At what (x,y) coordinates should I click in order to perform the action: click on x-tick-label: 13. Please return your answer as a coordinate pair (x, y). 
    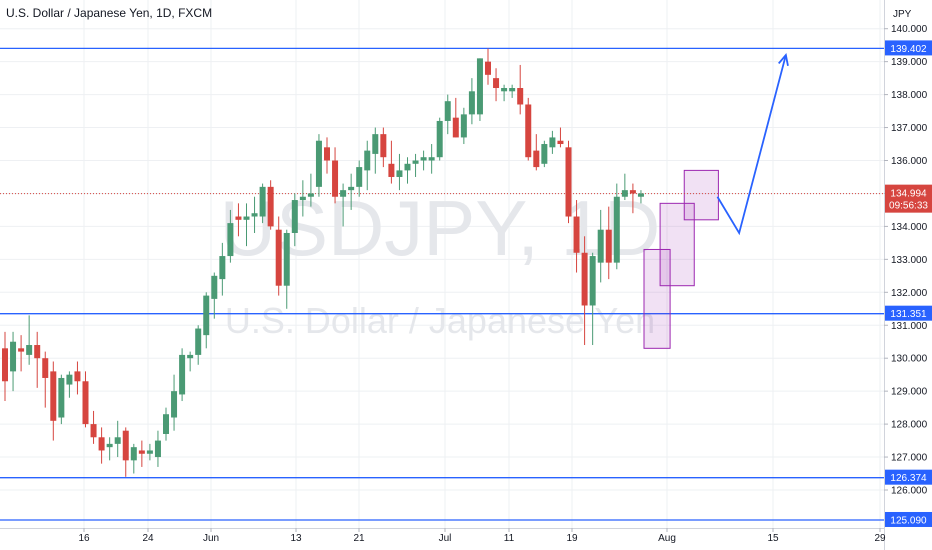
    Looking at the image, I should click on (296, 538).